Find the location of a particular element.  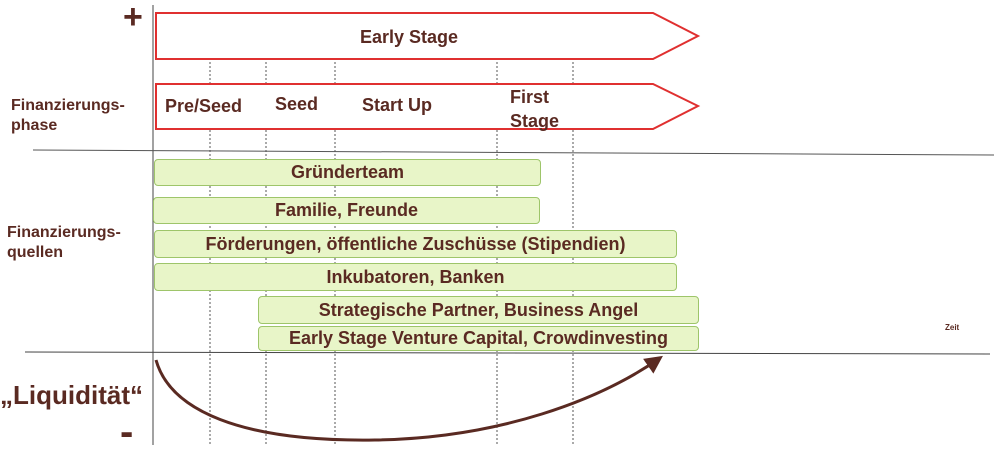

phase-label-seed: Seed is located at coordinates (297, 104).